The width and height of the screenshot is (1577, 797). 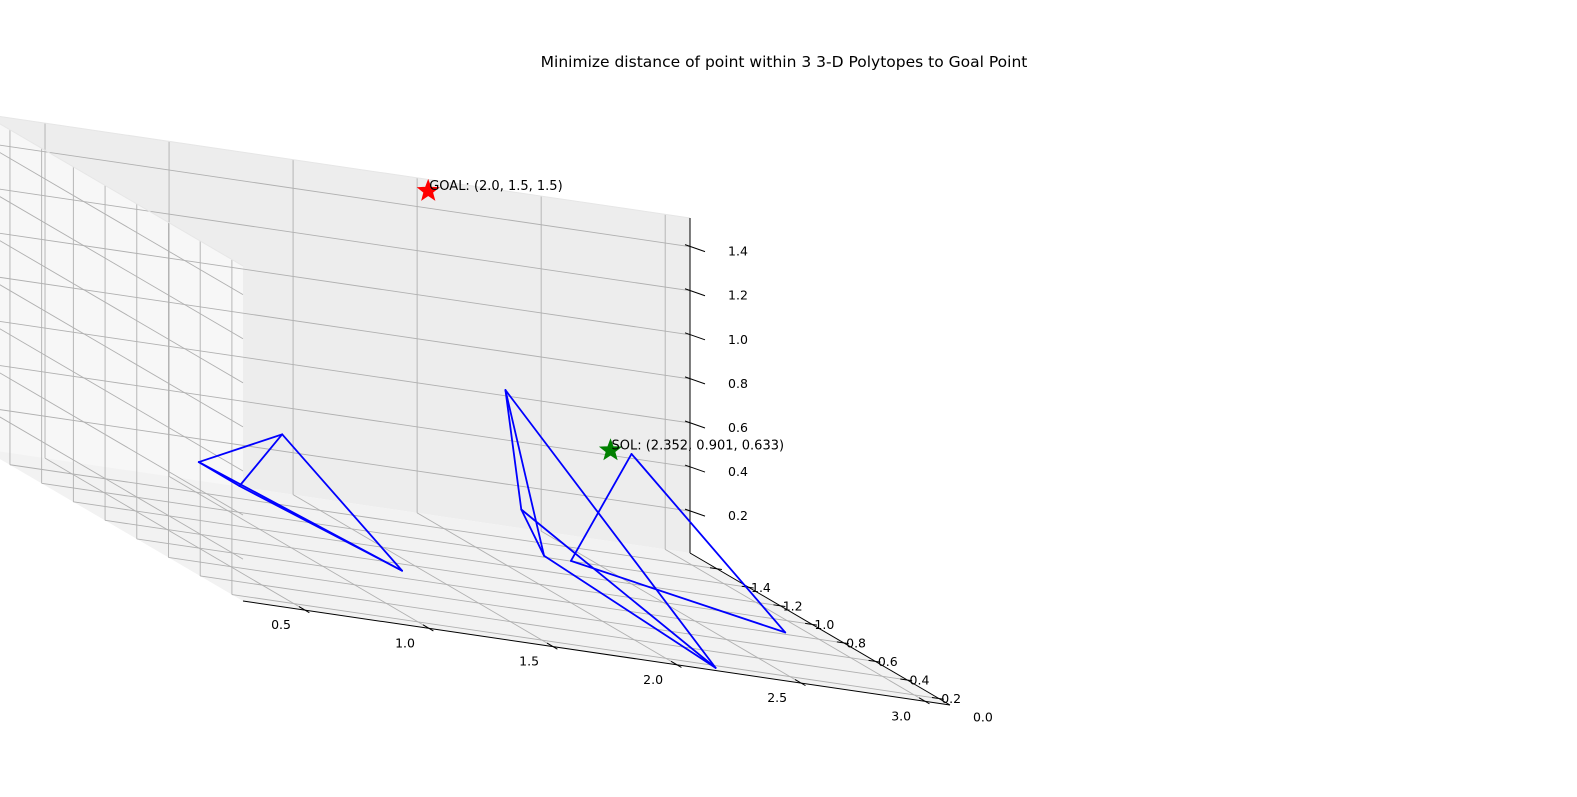 I want to click on y-tick-label: 0.8, so click(x=856, y=642).